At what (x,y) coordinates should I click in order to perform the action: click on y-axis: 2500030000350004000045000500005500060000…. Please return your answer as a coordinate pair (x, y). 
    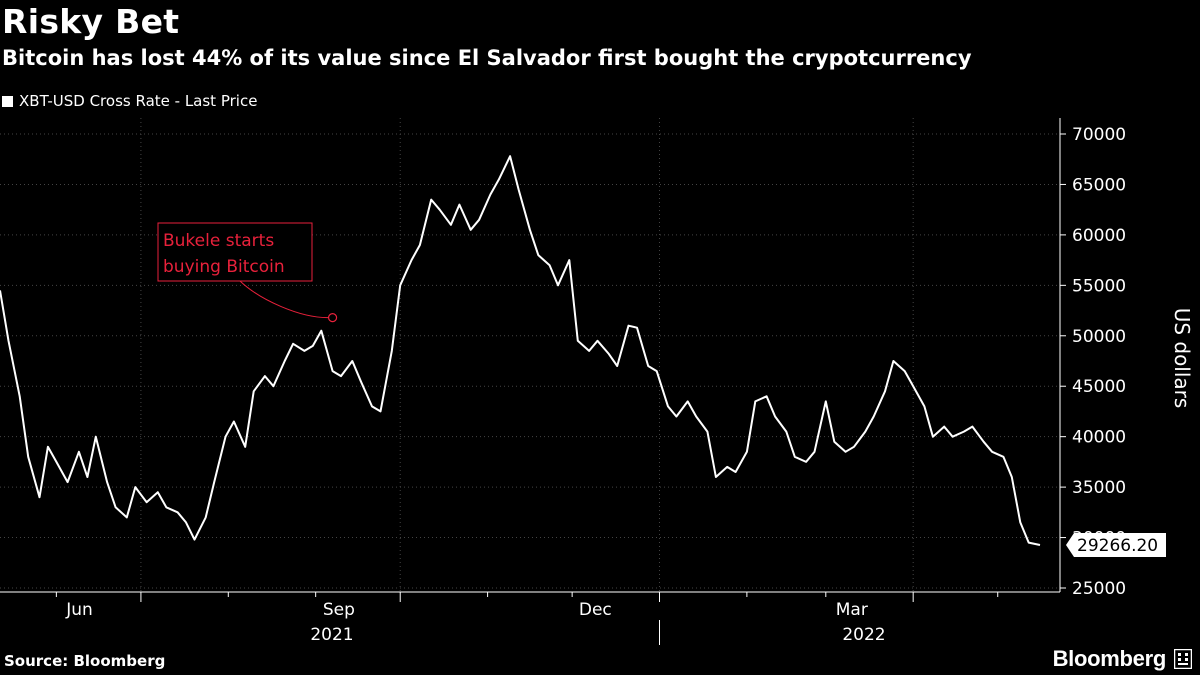
    Looking at the image, I should click on (1092, 358).